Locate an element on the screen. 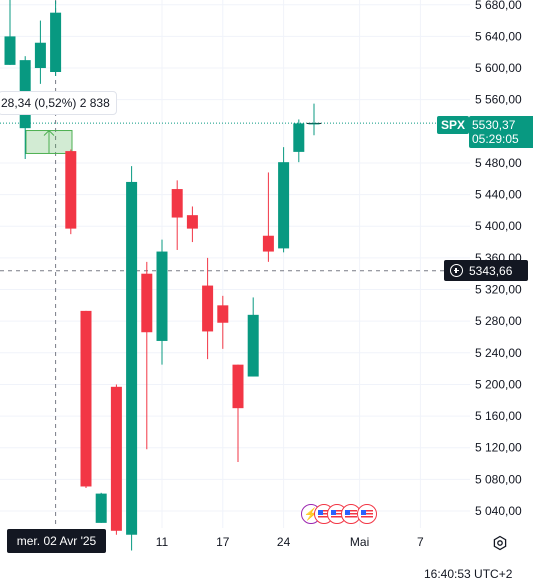 This screenshot has height=581, width=533. crosshair-price-value: 5343,66 is located at coordinates (491, 270).